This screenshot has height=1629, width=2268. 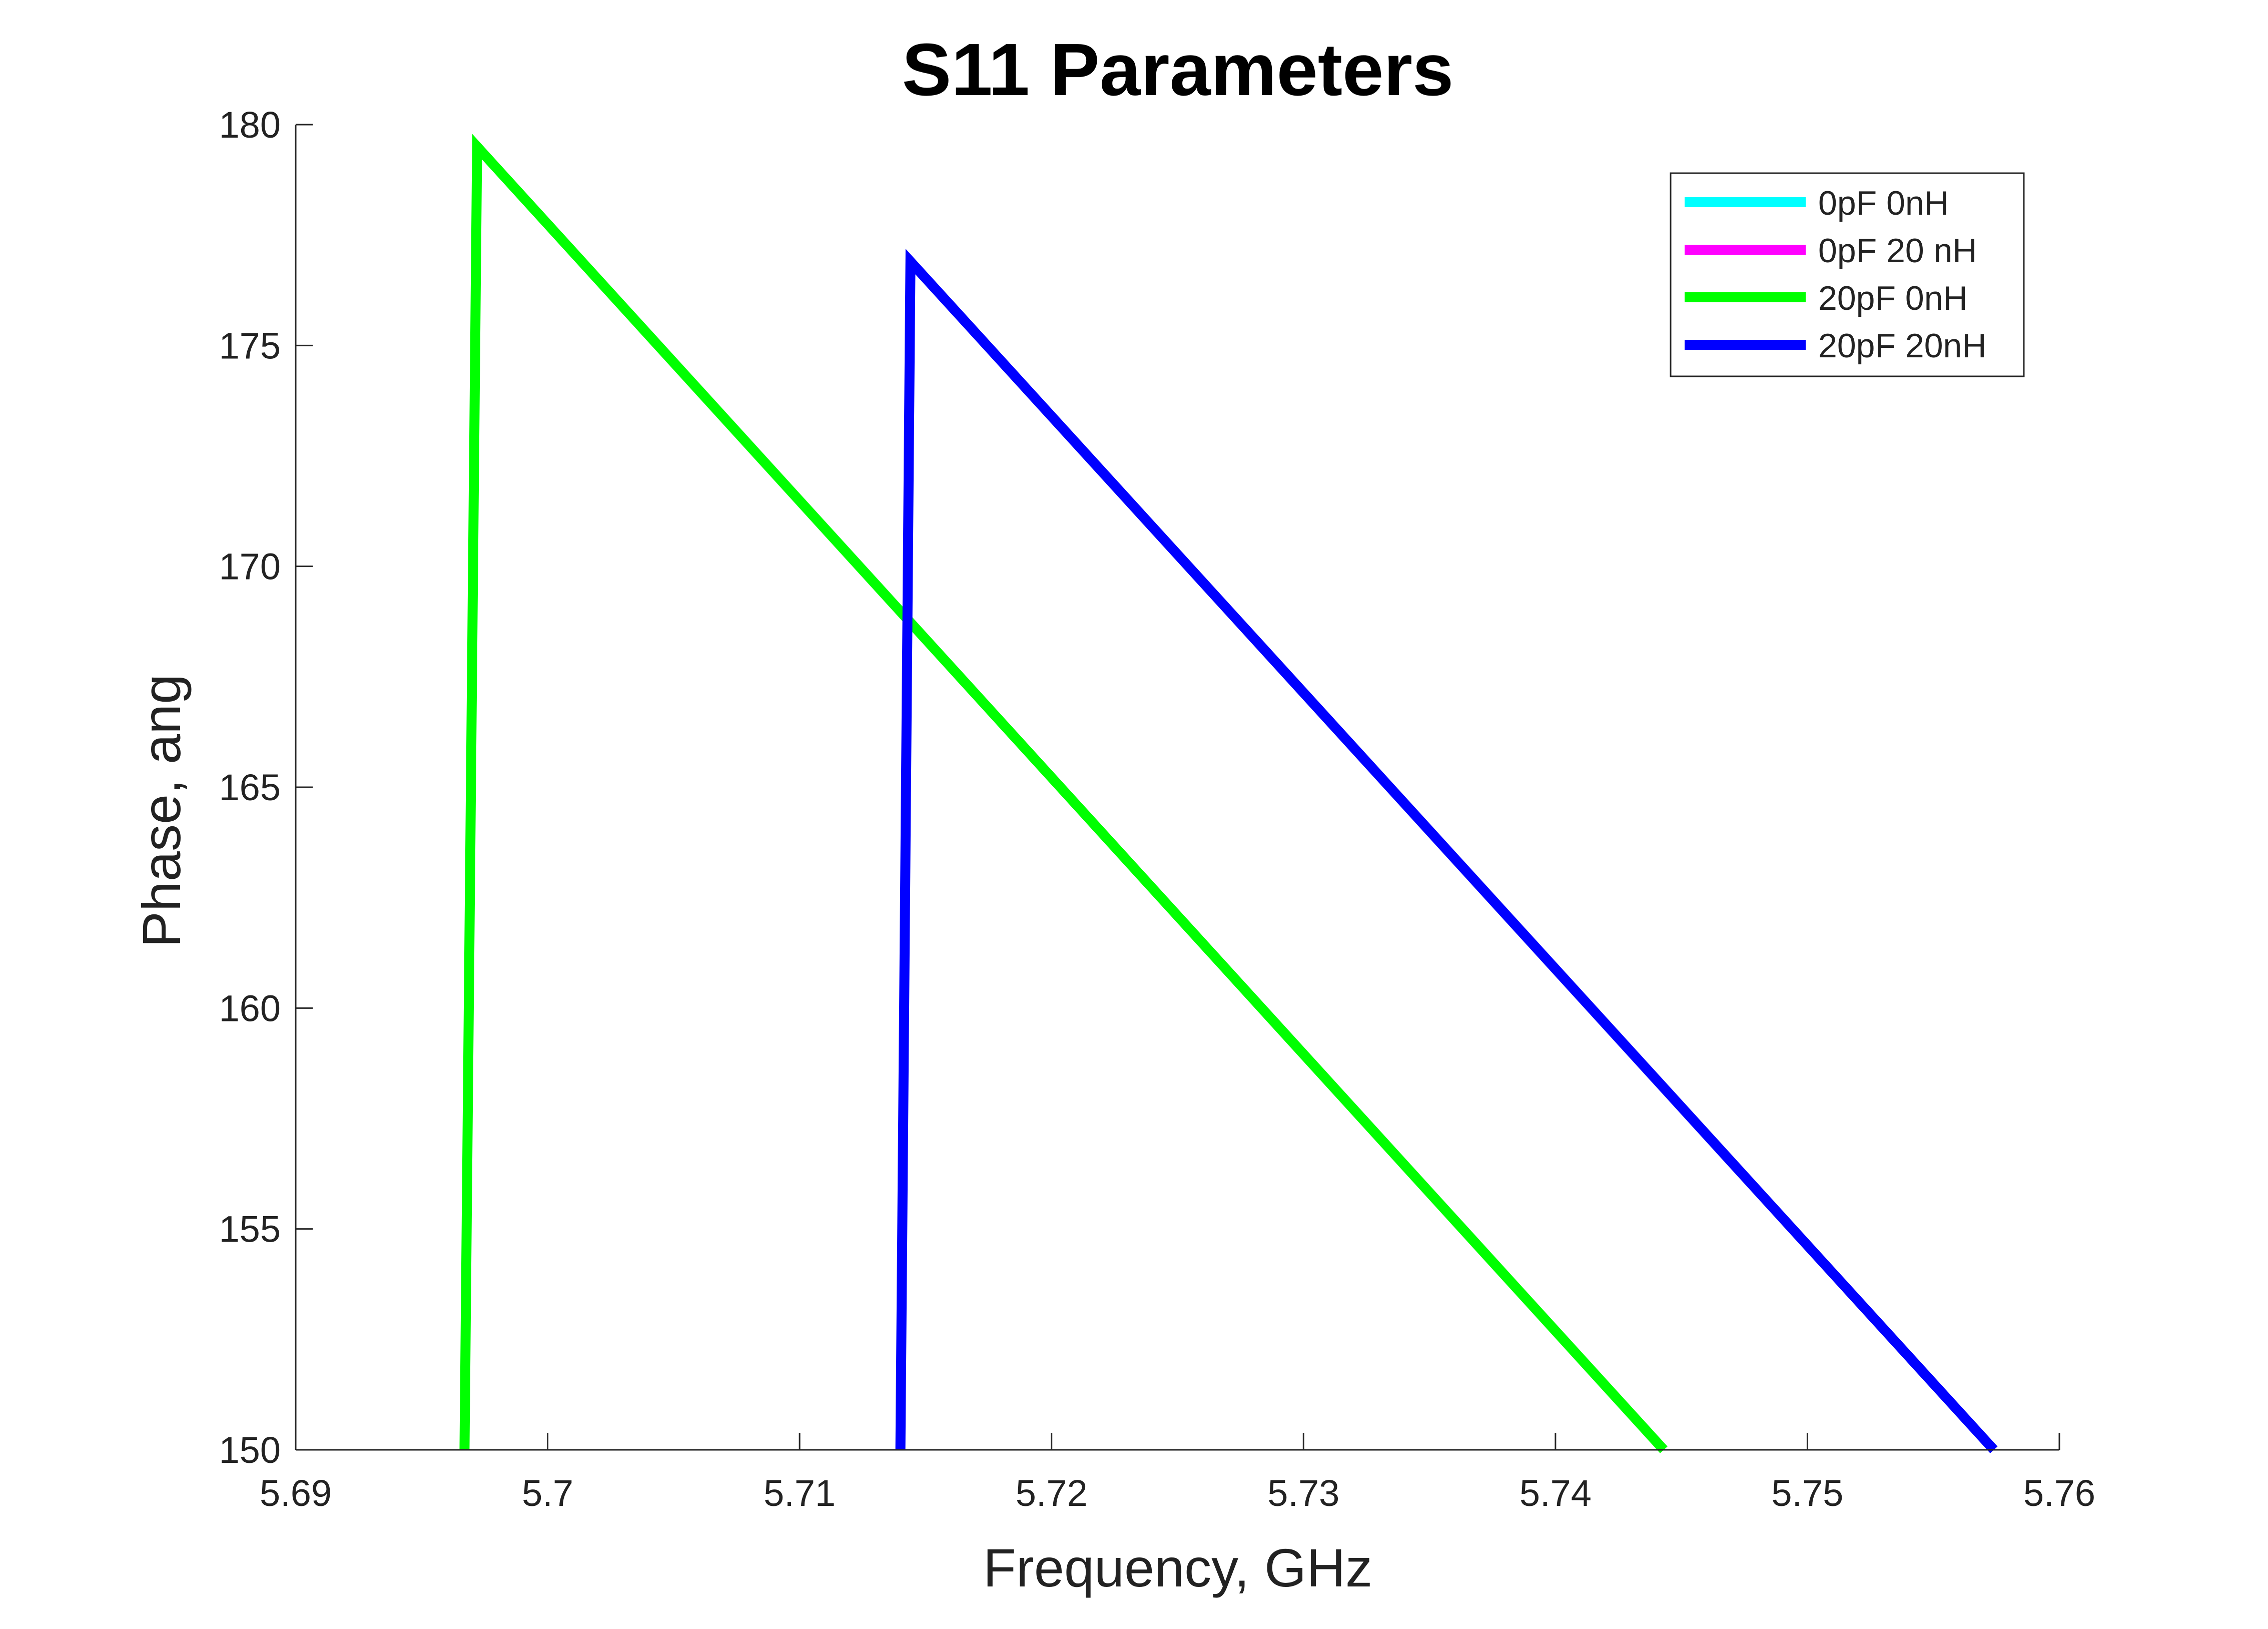 What do you see at coordinates (250, 1008) in the screenshot?
I see `y-tick-label: 160` at bounding box center [250, 1008].